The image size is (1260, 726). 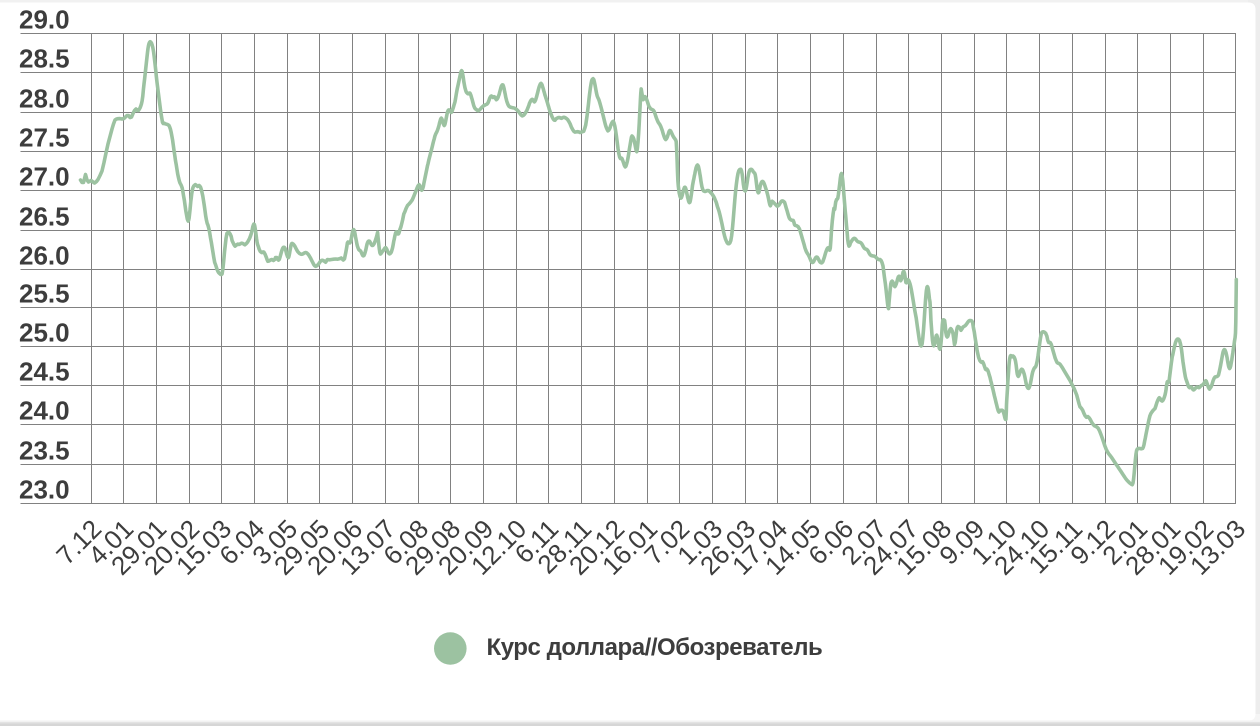 I want to click on svg-text: 26.0, so click(x=44, y=256).